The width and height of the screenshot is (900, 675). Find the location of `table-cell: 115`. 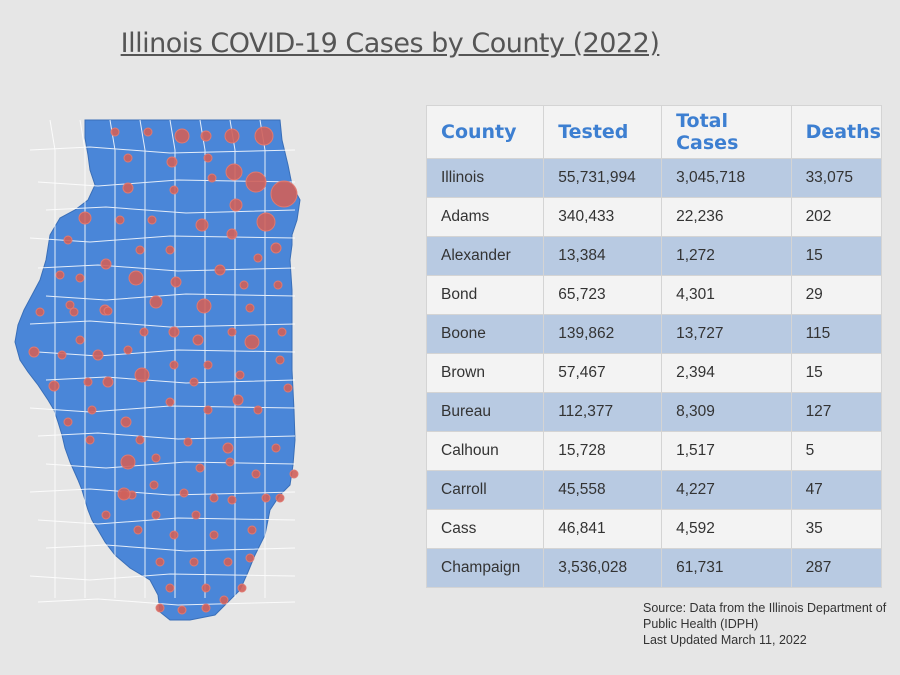

table-cell: 115 is located at coordinates (836, 334).